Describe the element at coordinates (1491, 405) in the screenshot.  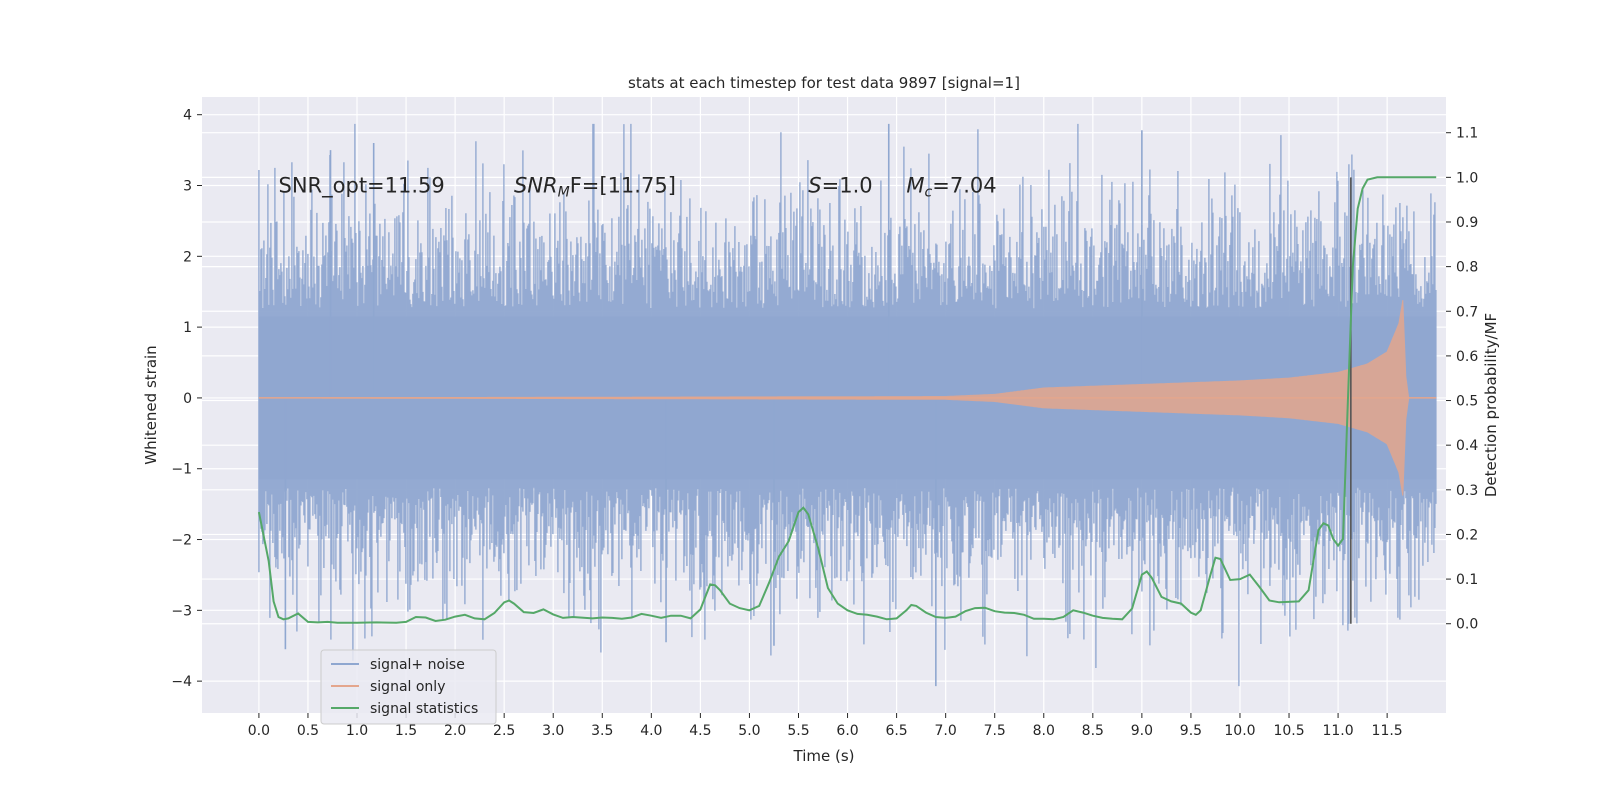
I see `y-axis-right-label: Detection probability/MF` at that location.